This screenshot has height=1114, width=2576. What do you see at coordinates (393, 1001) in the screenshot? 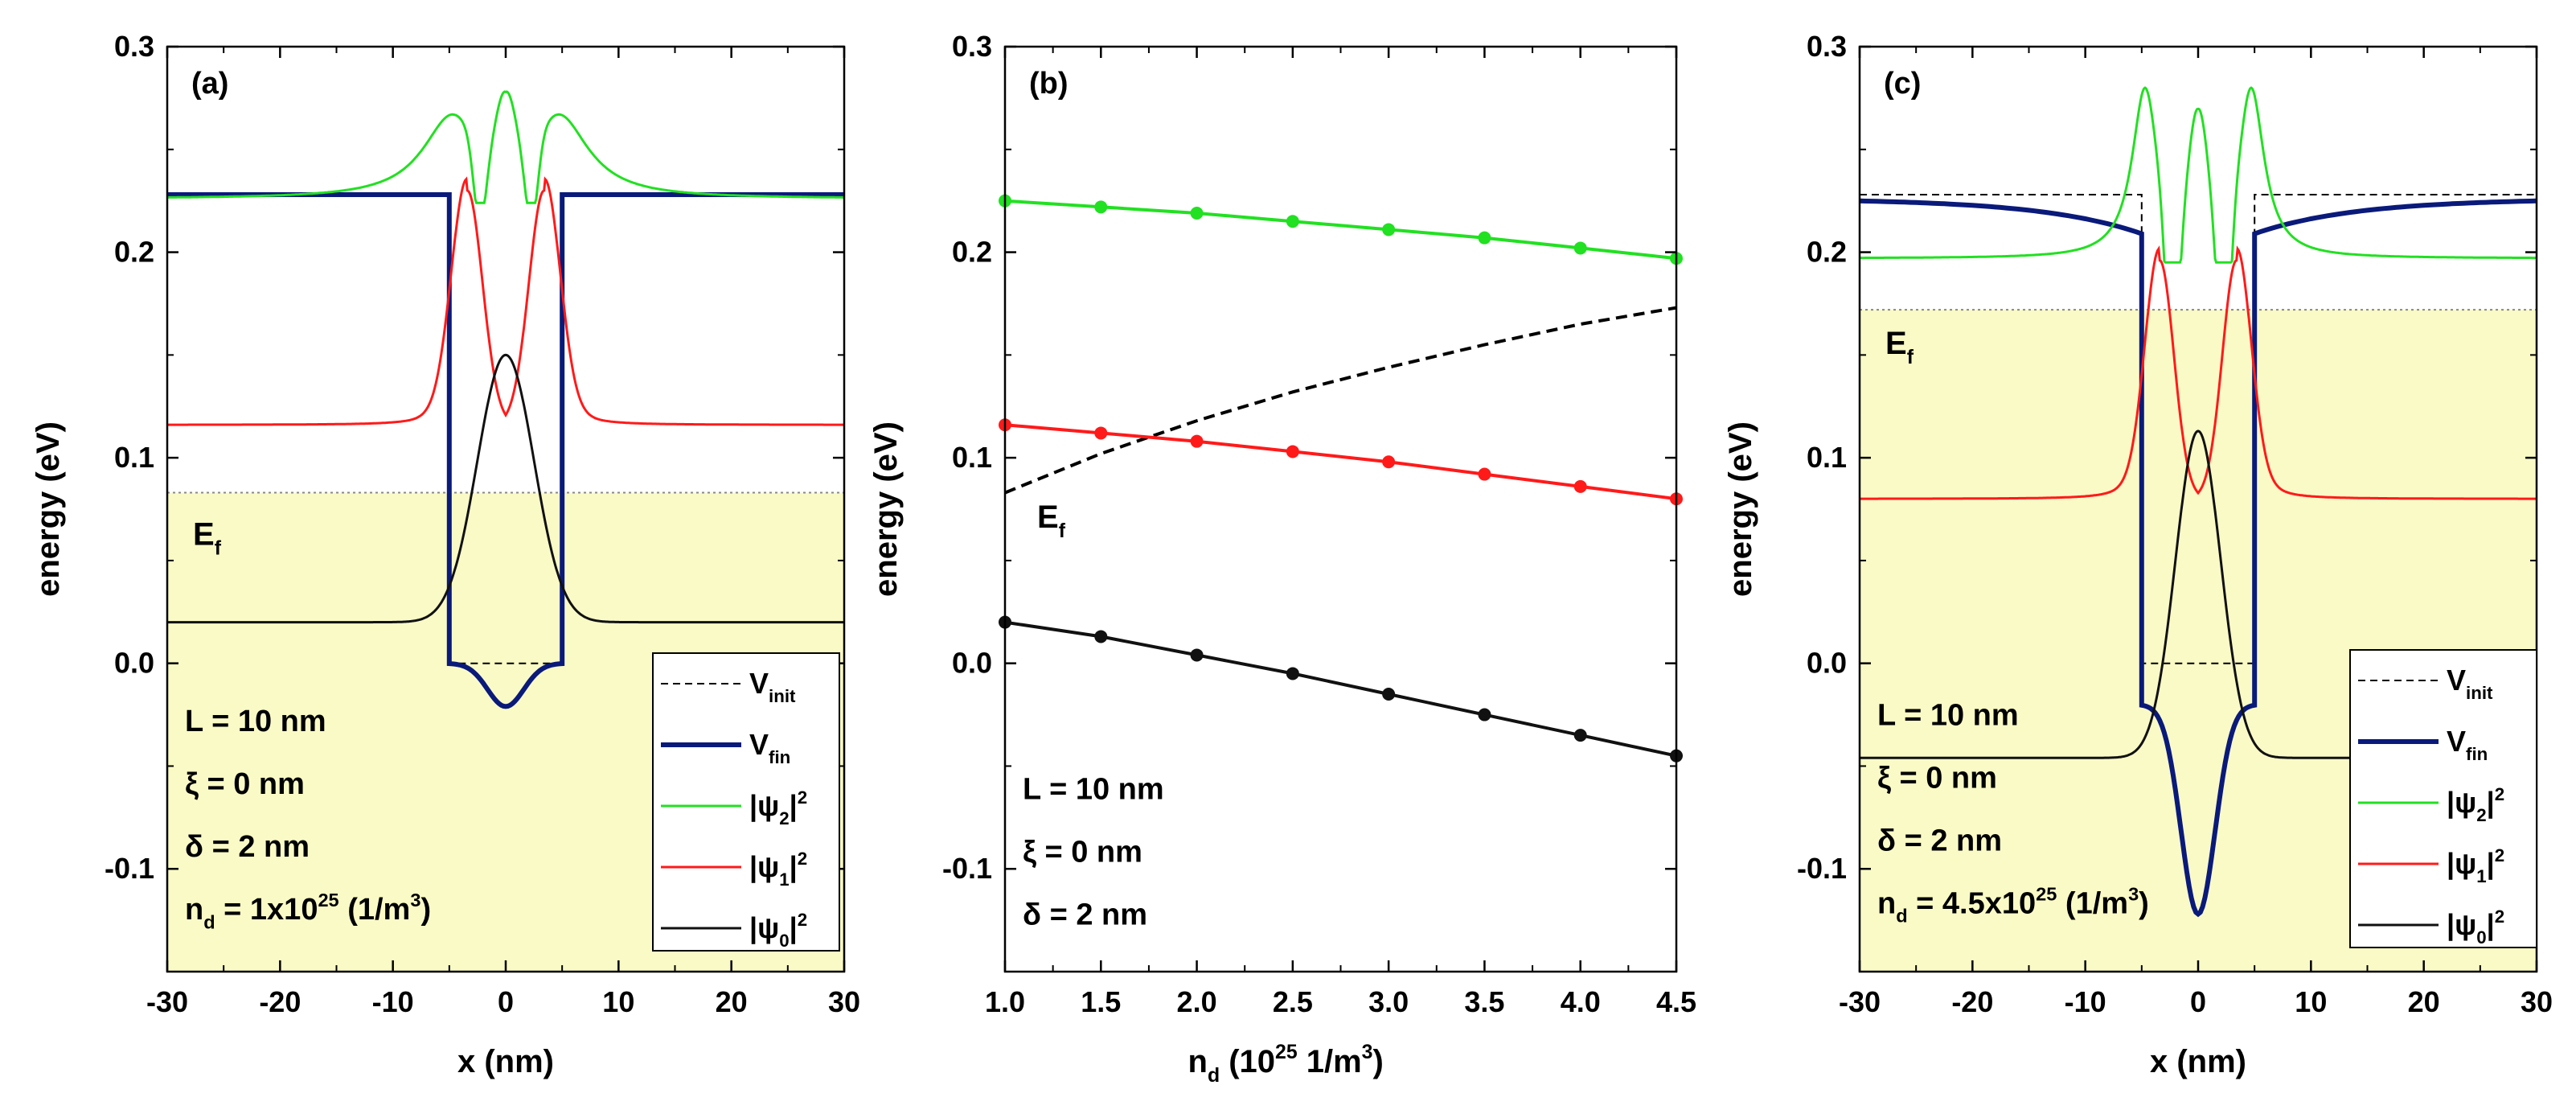
I see `x-tick-label: -10` at bounding box center [393, 1001].